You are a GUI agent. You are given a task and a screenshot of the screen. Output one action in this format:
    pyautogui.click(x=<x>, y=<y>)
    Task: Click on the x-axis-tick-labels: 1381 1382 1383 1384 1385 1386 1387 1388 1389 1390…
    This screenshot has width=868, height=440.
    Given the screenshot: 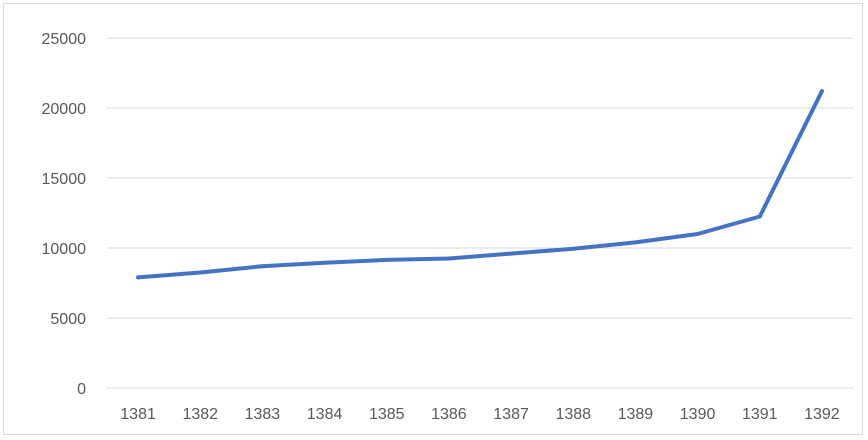 What is the action you would take?
    pyautogui.click(x=480, y=414)
    